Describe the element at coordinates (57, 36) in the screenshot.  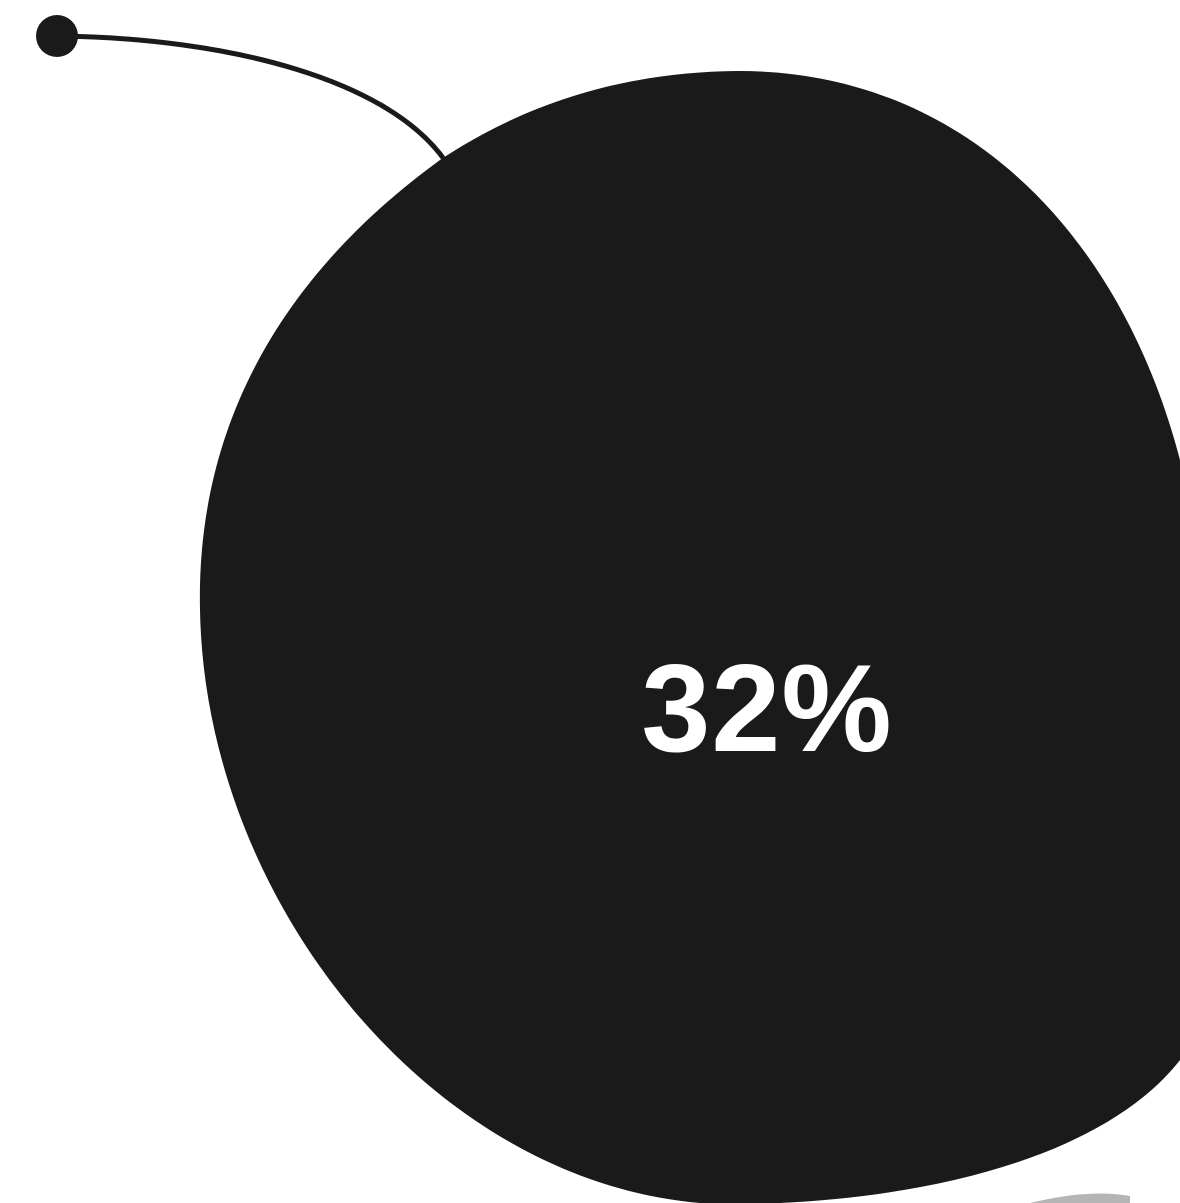
I see `connector-dot` at that location.